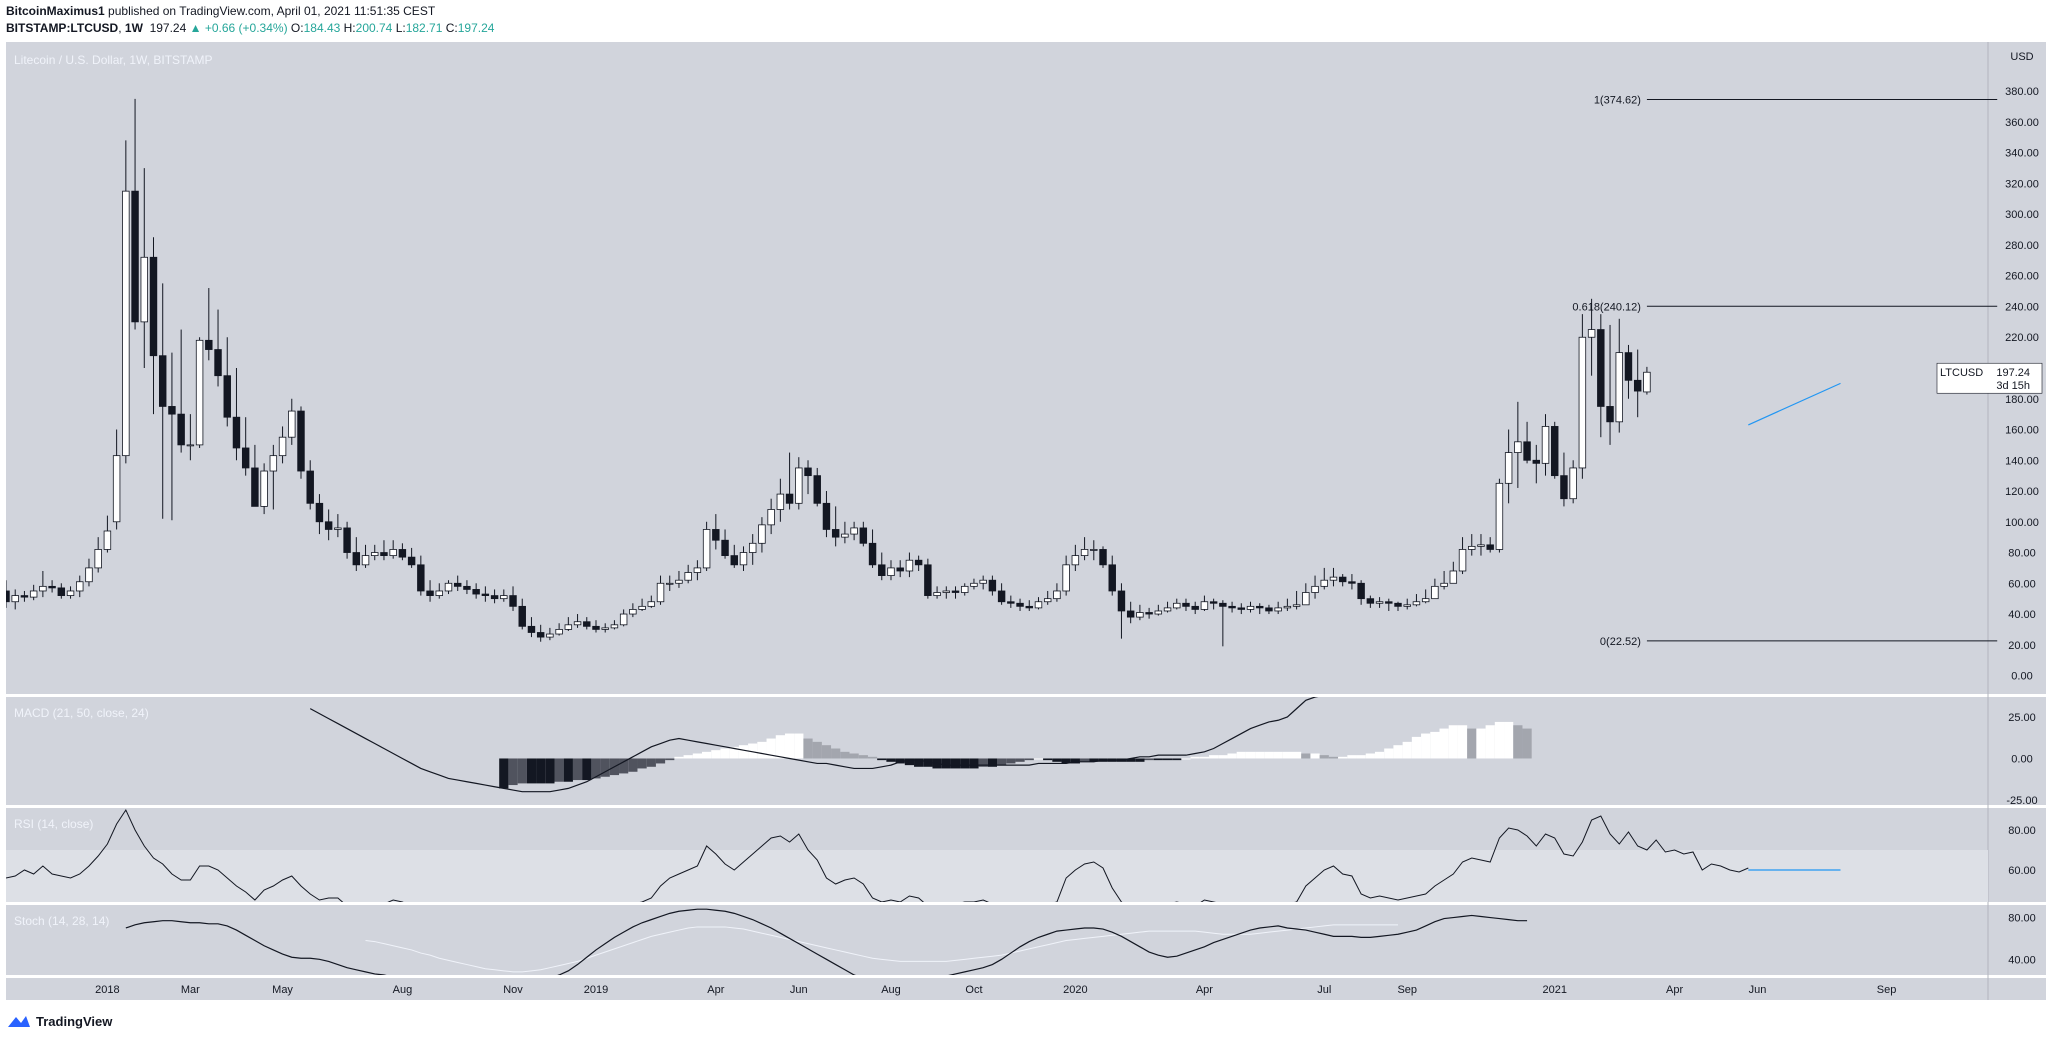  What do you see at coordinates (476, 28) in the screenshot?
I see `close-value: 197.24` at bounding box center [476, 28].